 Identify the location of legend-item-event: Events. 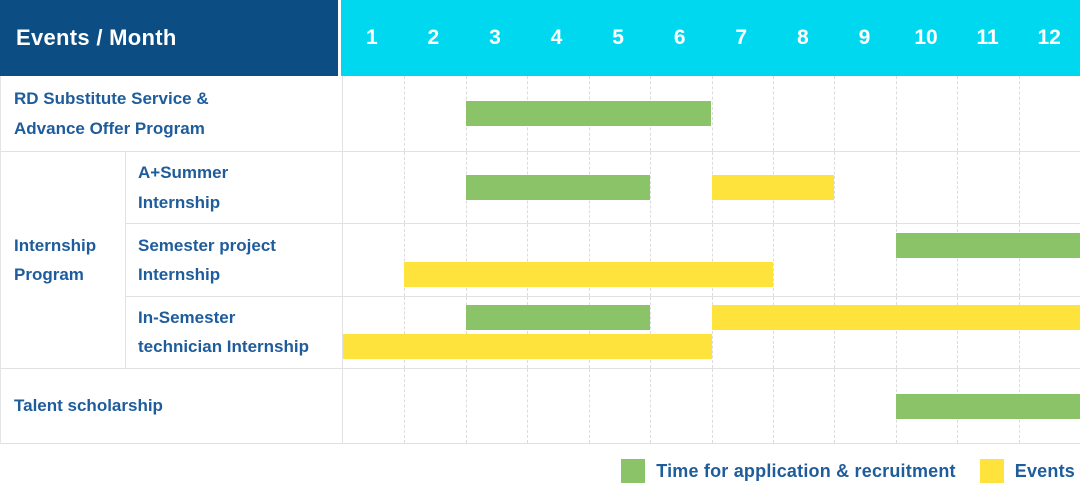
(1027, 471).